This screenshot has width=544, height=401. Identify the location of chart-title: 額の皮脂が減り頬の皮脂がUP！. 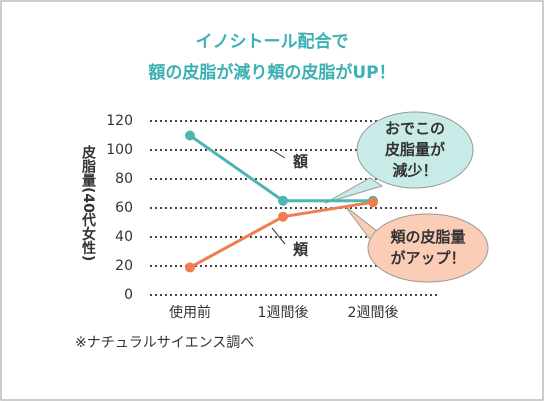
(271, 72).